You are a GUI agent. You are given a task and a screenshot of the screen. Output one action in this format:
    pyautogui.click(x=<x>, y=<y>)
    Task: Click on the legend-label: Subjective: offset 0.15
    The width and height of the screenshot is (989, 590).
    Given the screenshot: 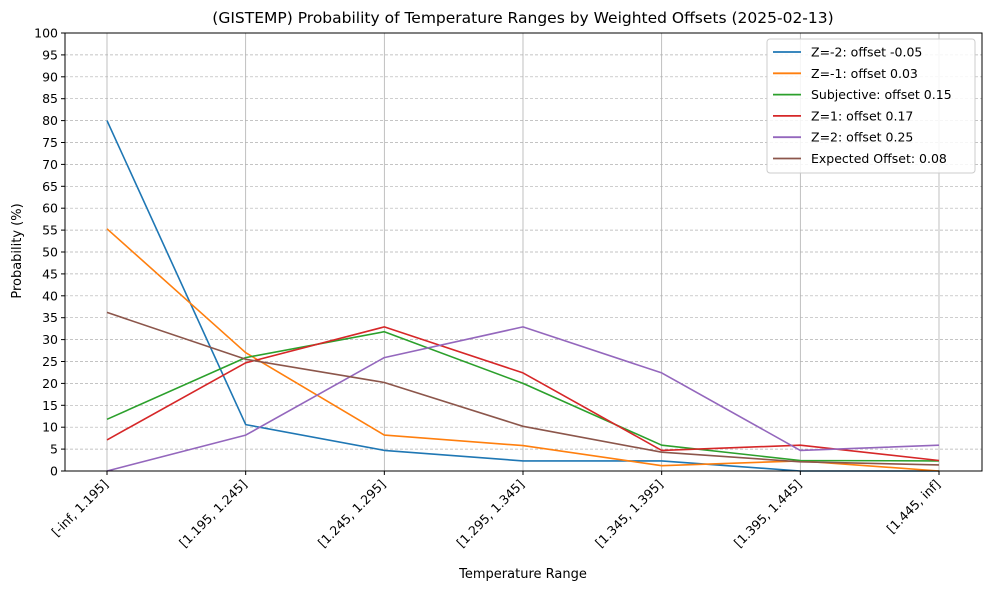 What is the action you would take?
    pyautogui.click(x=881, y=94)
    